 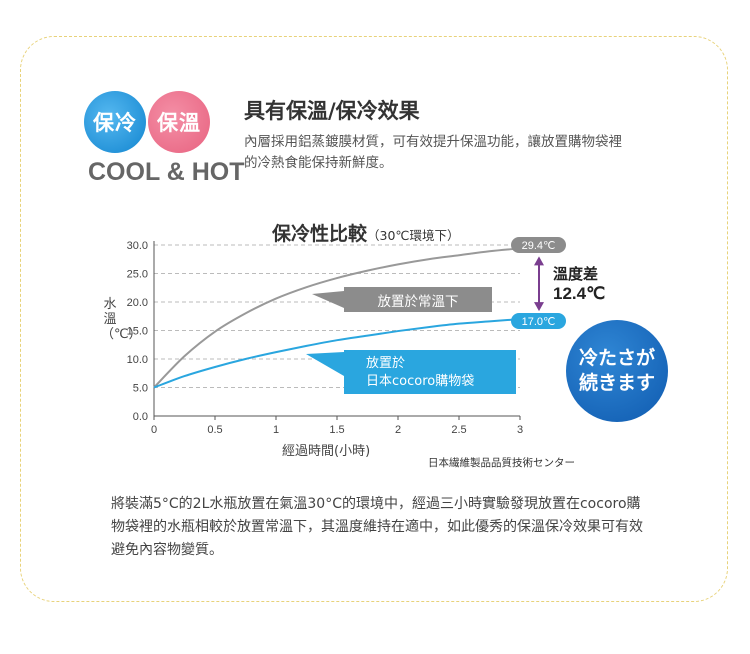 I want to click on x-tick-label: 2.5, so click(x=458, y=430).